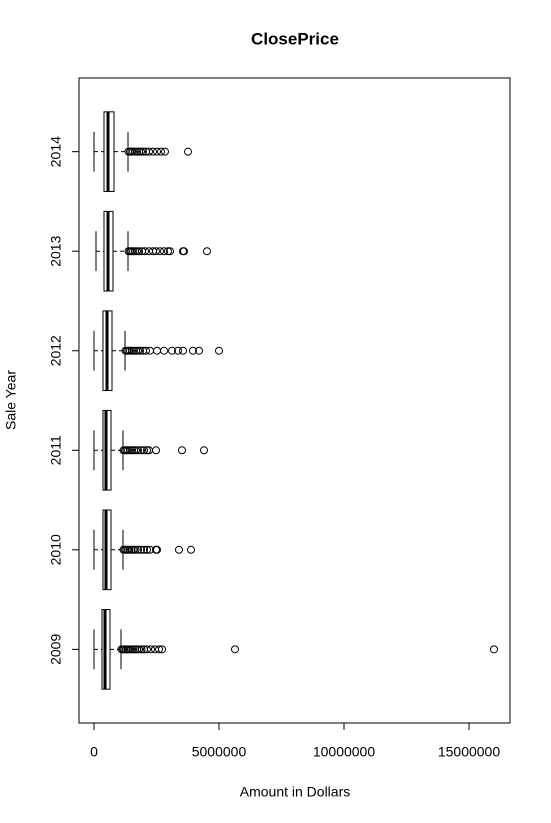 This screenshot has width=551, height=823. I want to click on x-tick-label: 0, so click(94, 752).